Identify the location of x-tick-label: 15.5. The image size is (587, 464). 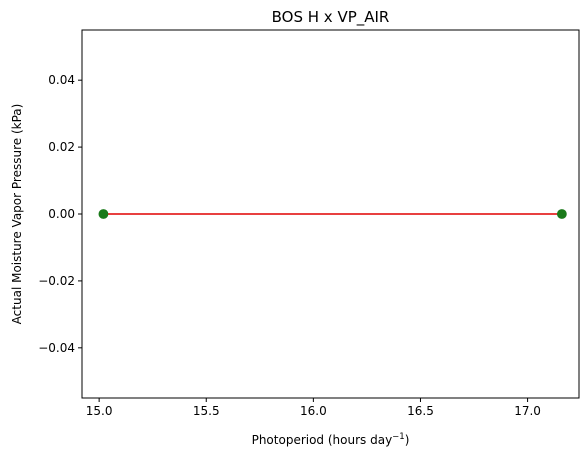
(206, 411).